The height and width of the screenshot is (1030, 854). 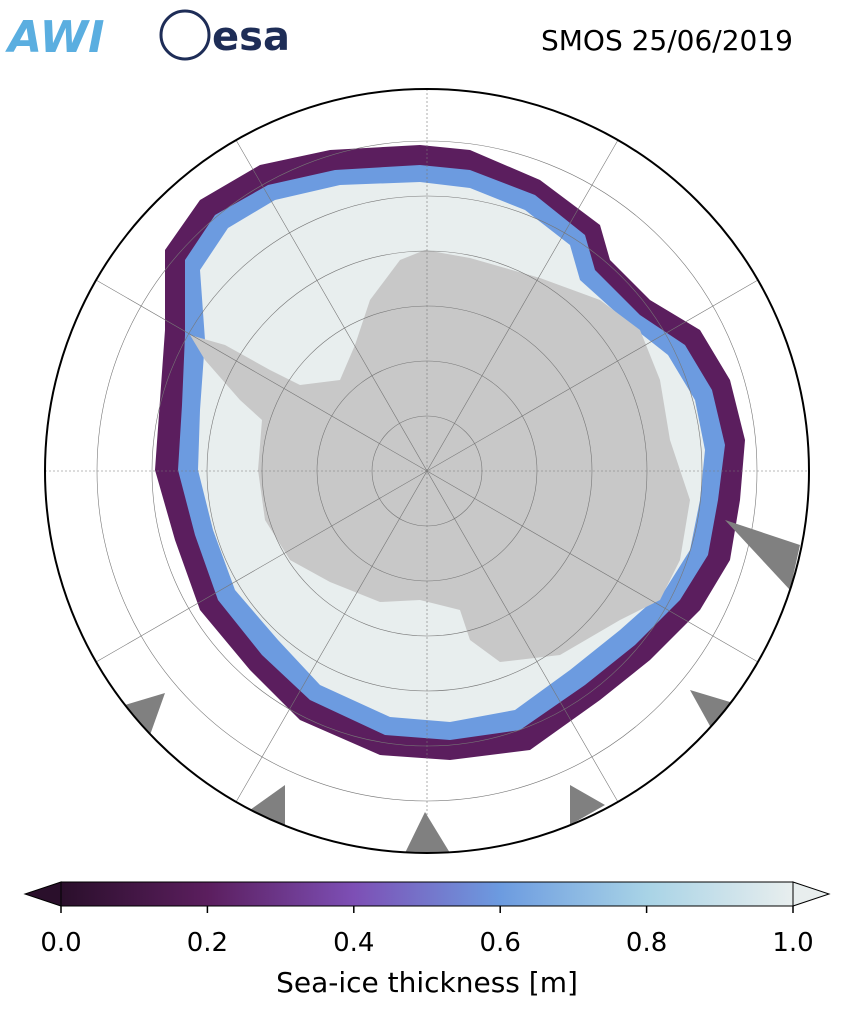 What do you see at coordinates (185, 35) in the screenshot?
I see `esa-logo-mark` at bounding box center [185, 35].